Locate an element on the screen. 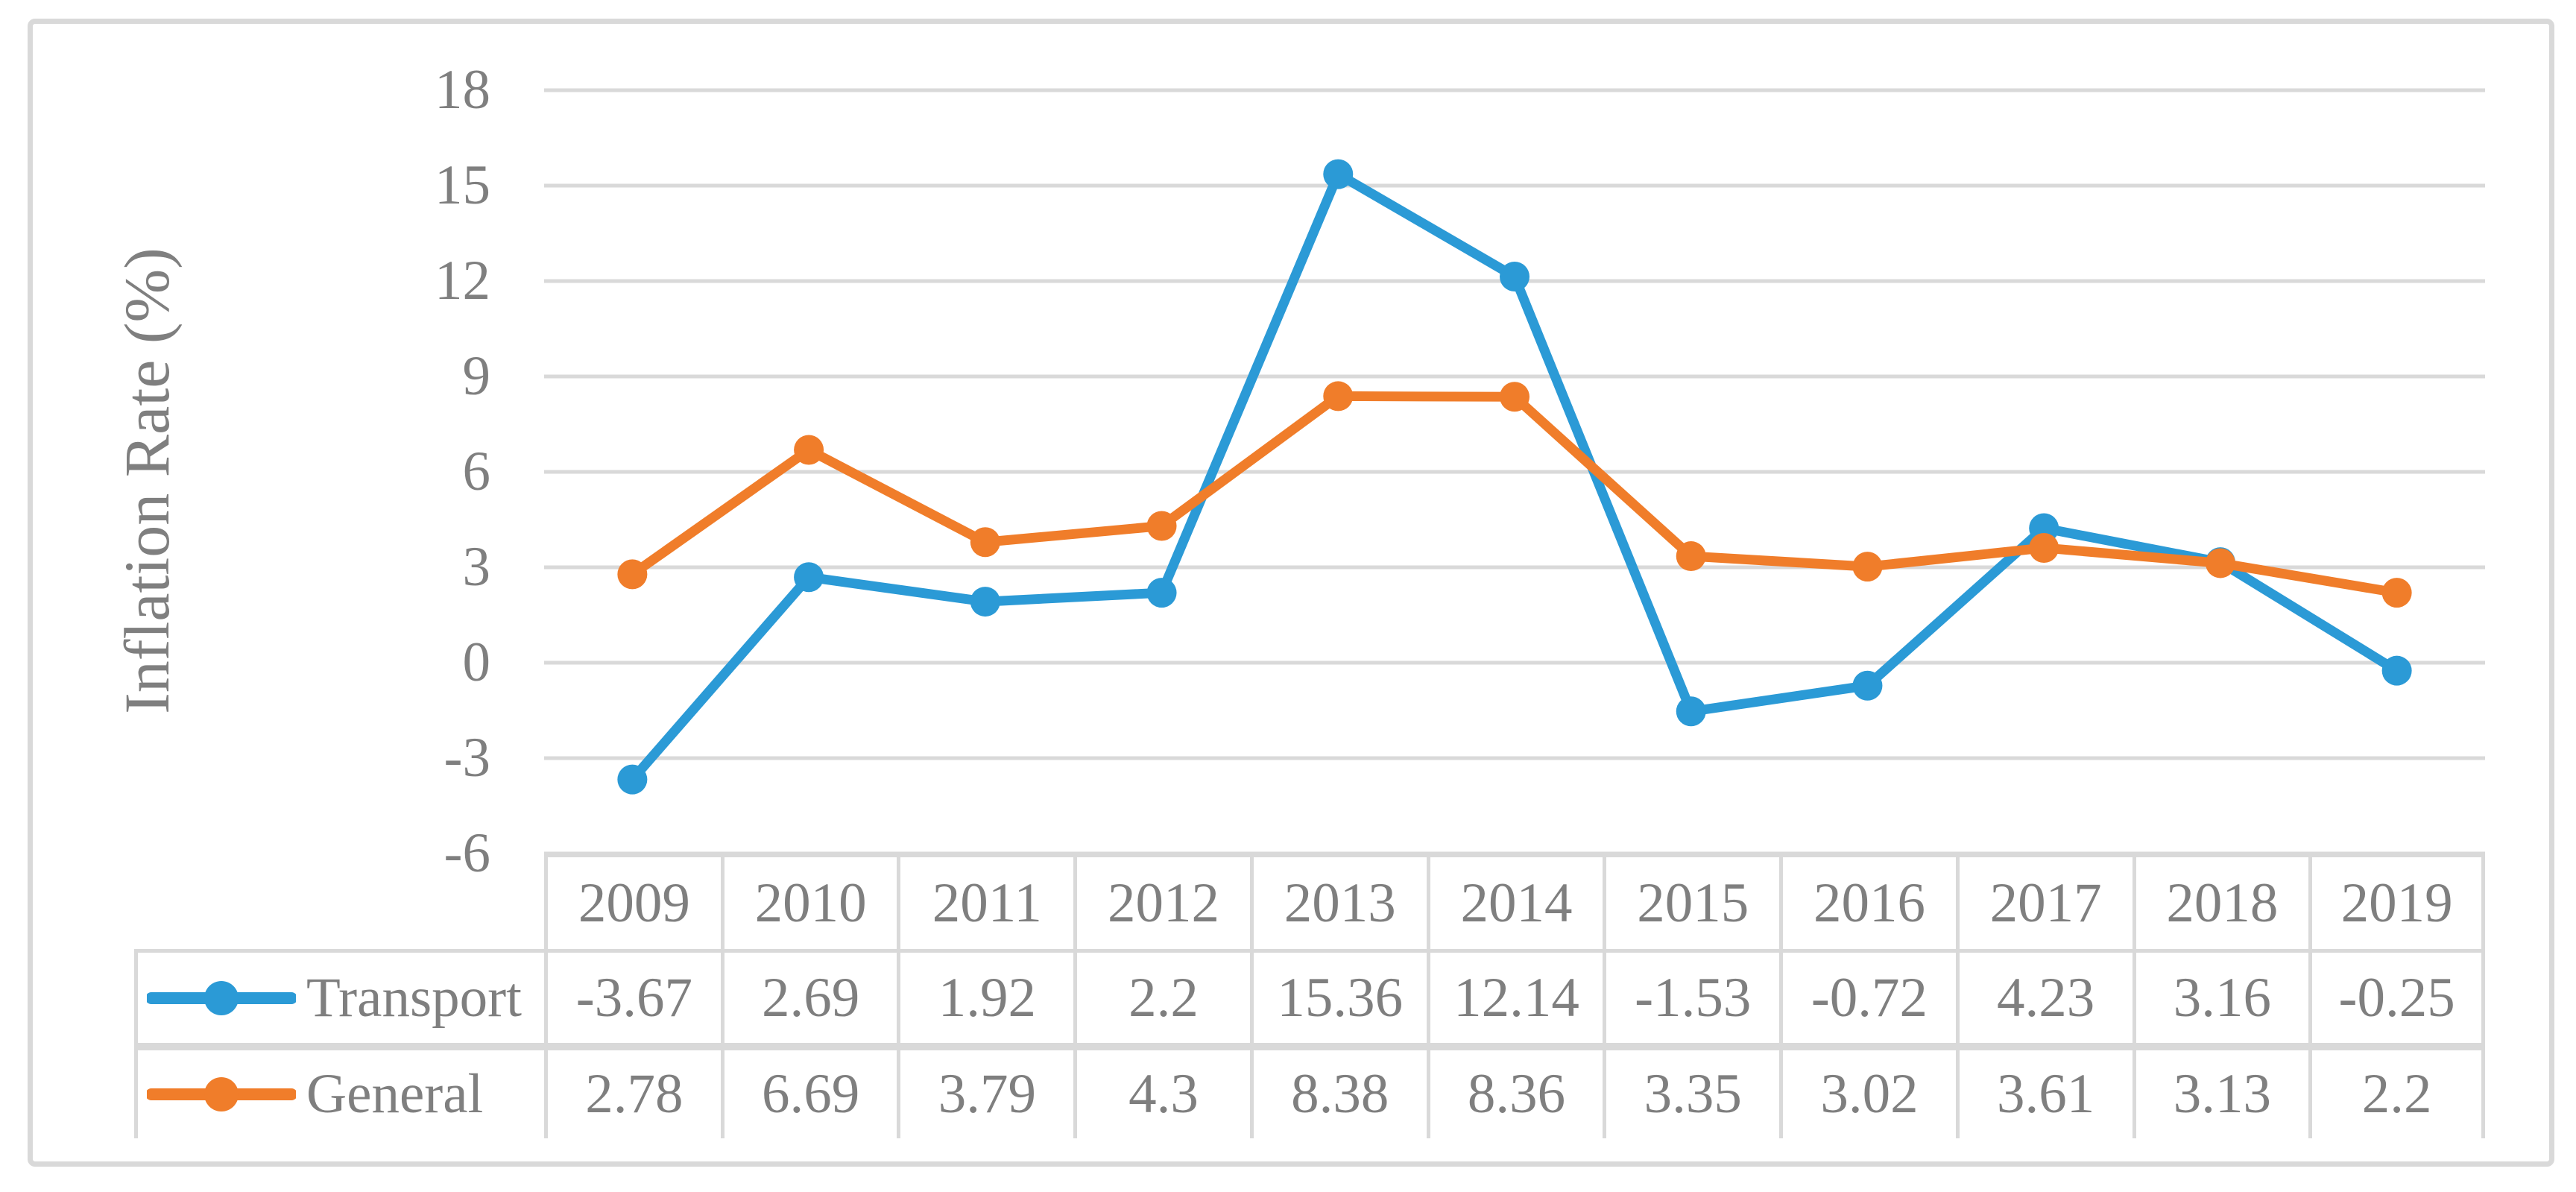 The image size is (2576, 1192). general-value-cell: 6.69 is located at coordinates (808, 1092).